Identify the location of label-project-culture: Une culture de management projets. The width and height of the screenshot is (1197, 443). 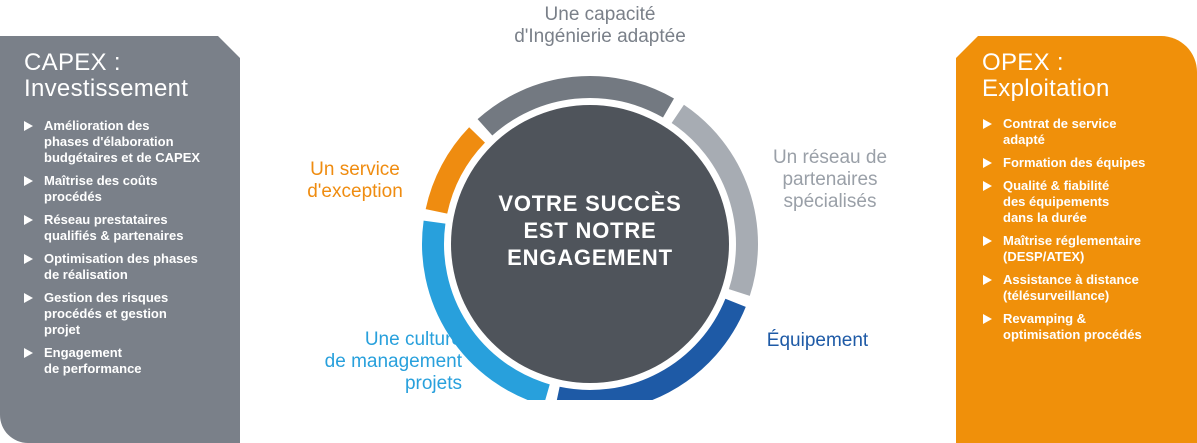
(393, 361).